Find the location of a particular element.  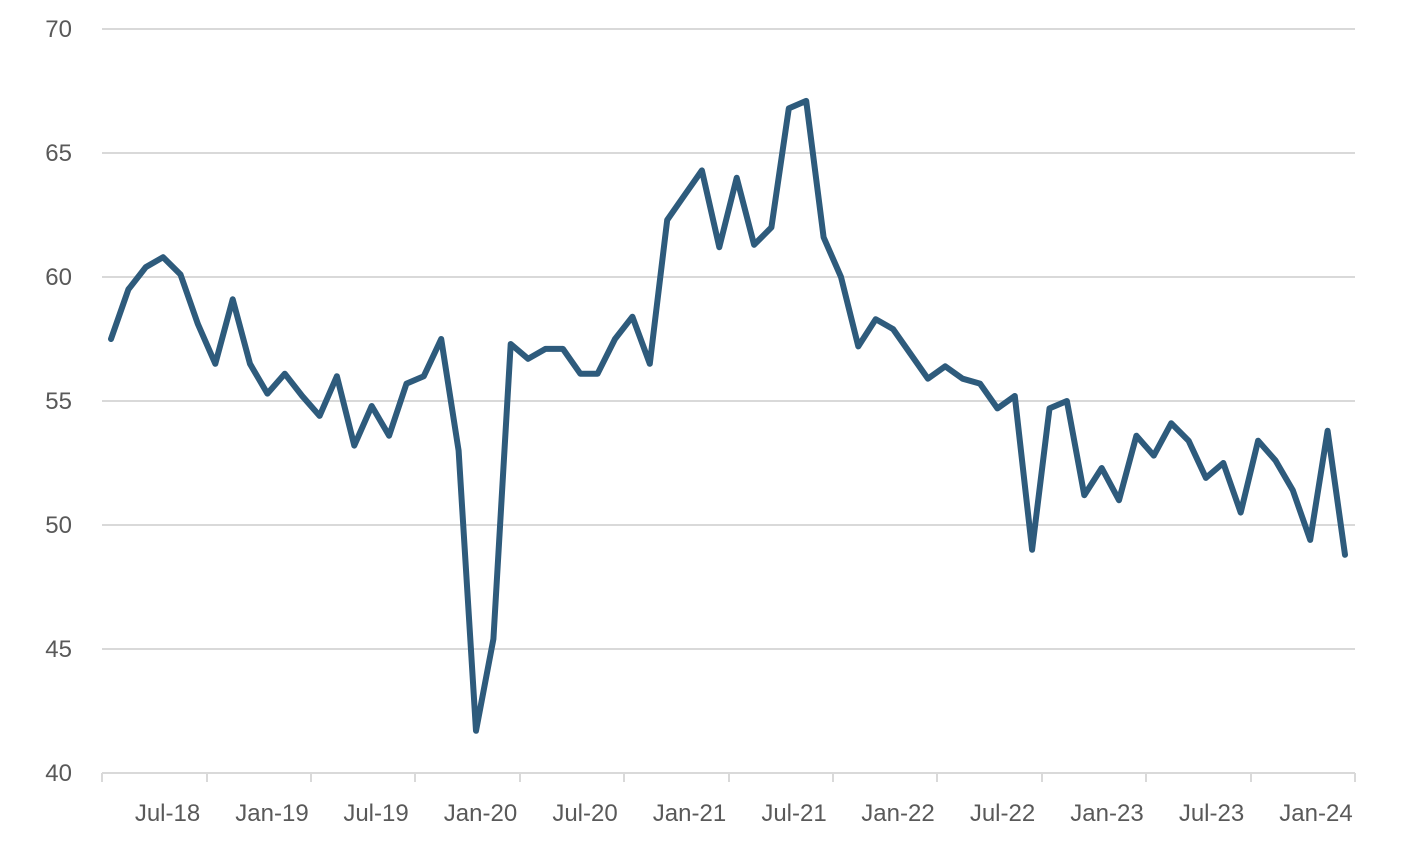

y-tick-label-55: 55 is located at coordinates (58, 401).